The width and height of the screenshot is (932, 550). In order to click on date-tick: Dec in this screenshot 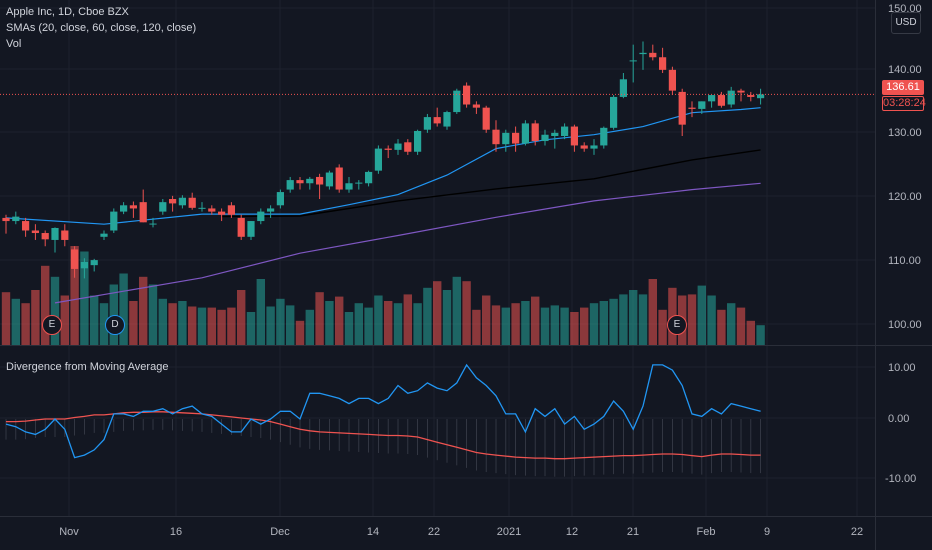, I will do `click(280, 532)`.